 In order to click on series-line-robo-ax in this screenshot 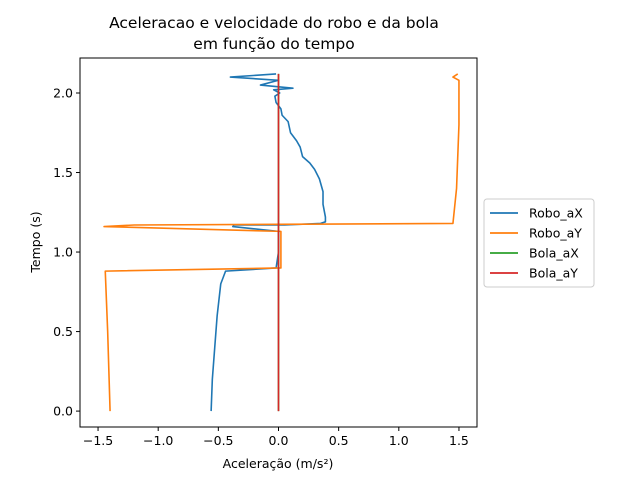, I will do `click(268, 242)`.